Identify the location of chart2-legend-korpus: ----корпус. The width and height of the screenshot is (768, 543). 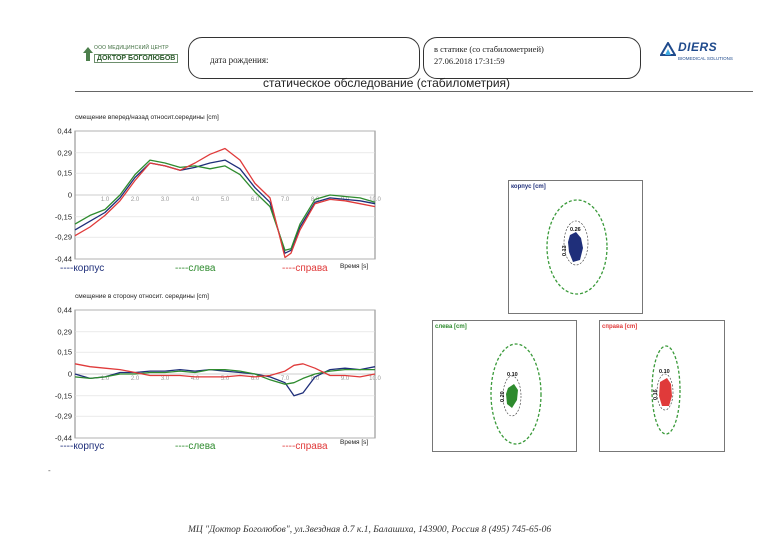
(82, 446).